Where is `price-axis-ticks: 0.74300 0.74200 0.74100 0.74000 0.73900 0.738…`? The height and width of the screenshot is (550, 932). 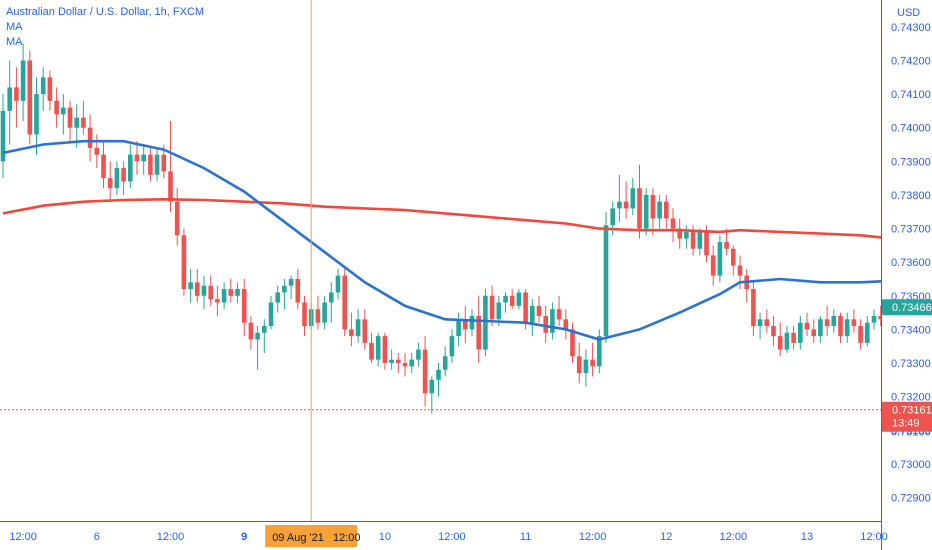
price-axis-ticks: 0.74300 0.74200 0.74100 0.74000 0.73900 0.738… is located at coordinates (911, 263).